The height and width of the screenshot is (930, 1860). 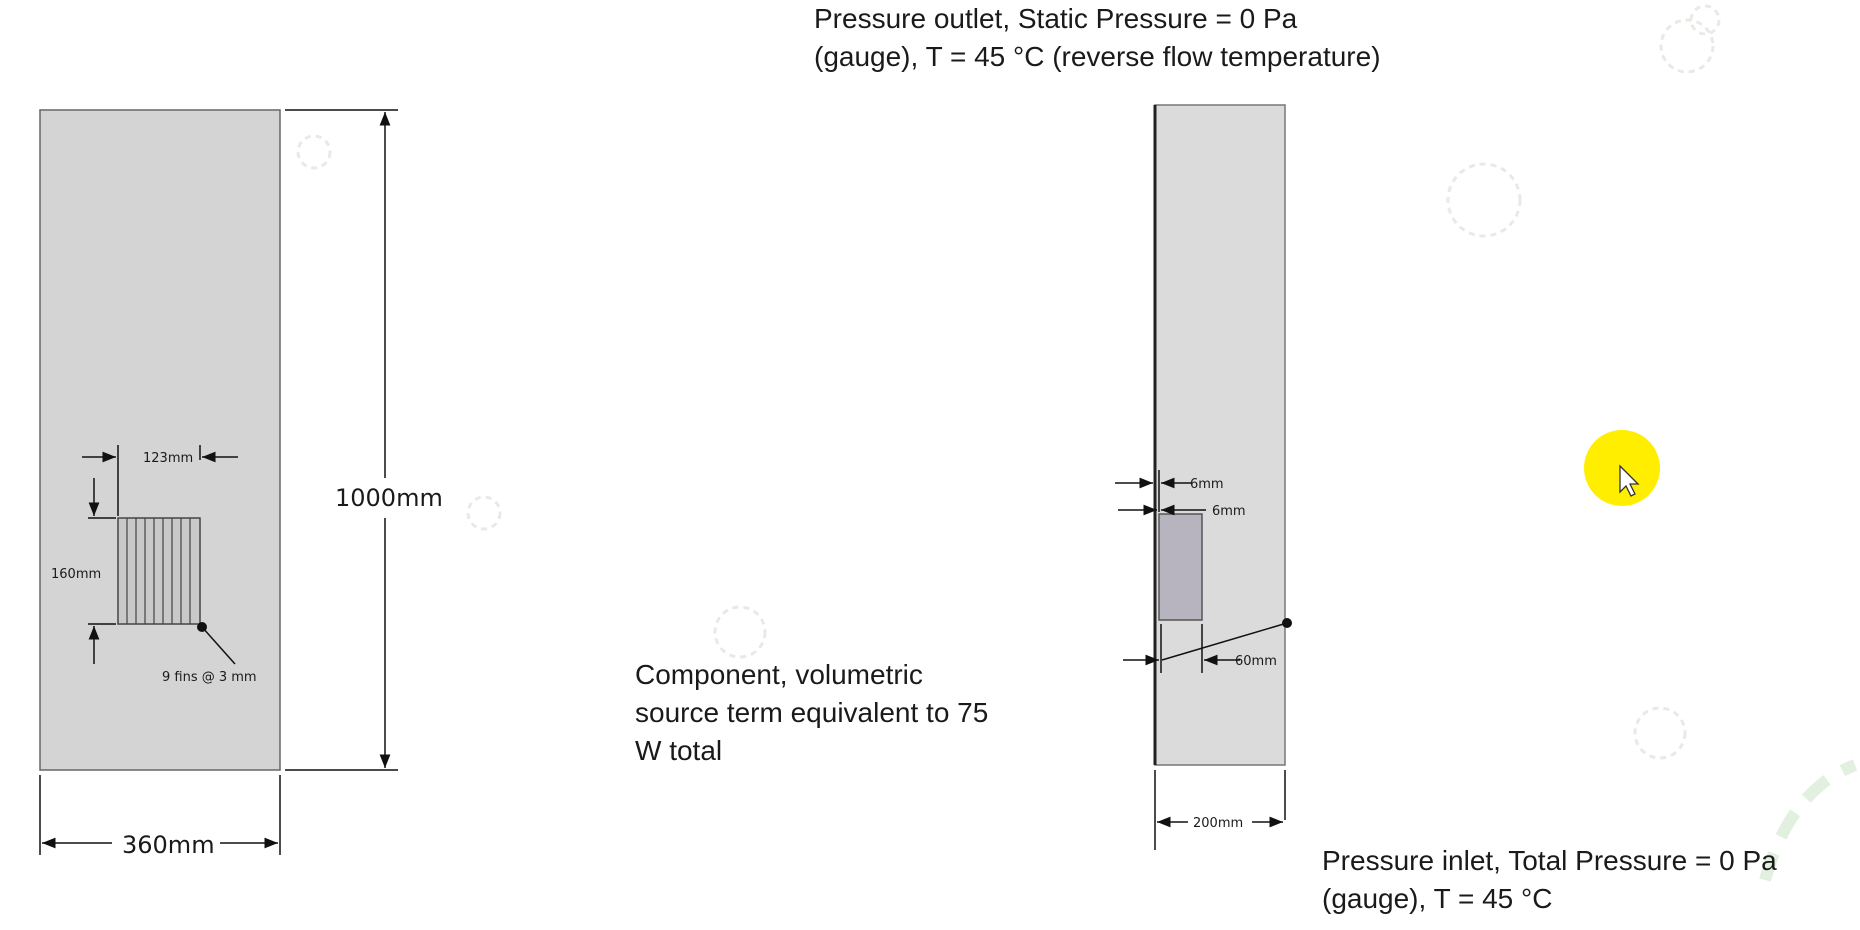 What do you see at coordinates (1220, 810) in the screenshot?
I see `side-width-dimension` at bounding box center [1220, 810].